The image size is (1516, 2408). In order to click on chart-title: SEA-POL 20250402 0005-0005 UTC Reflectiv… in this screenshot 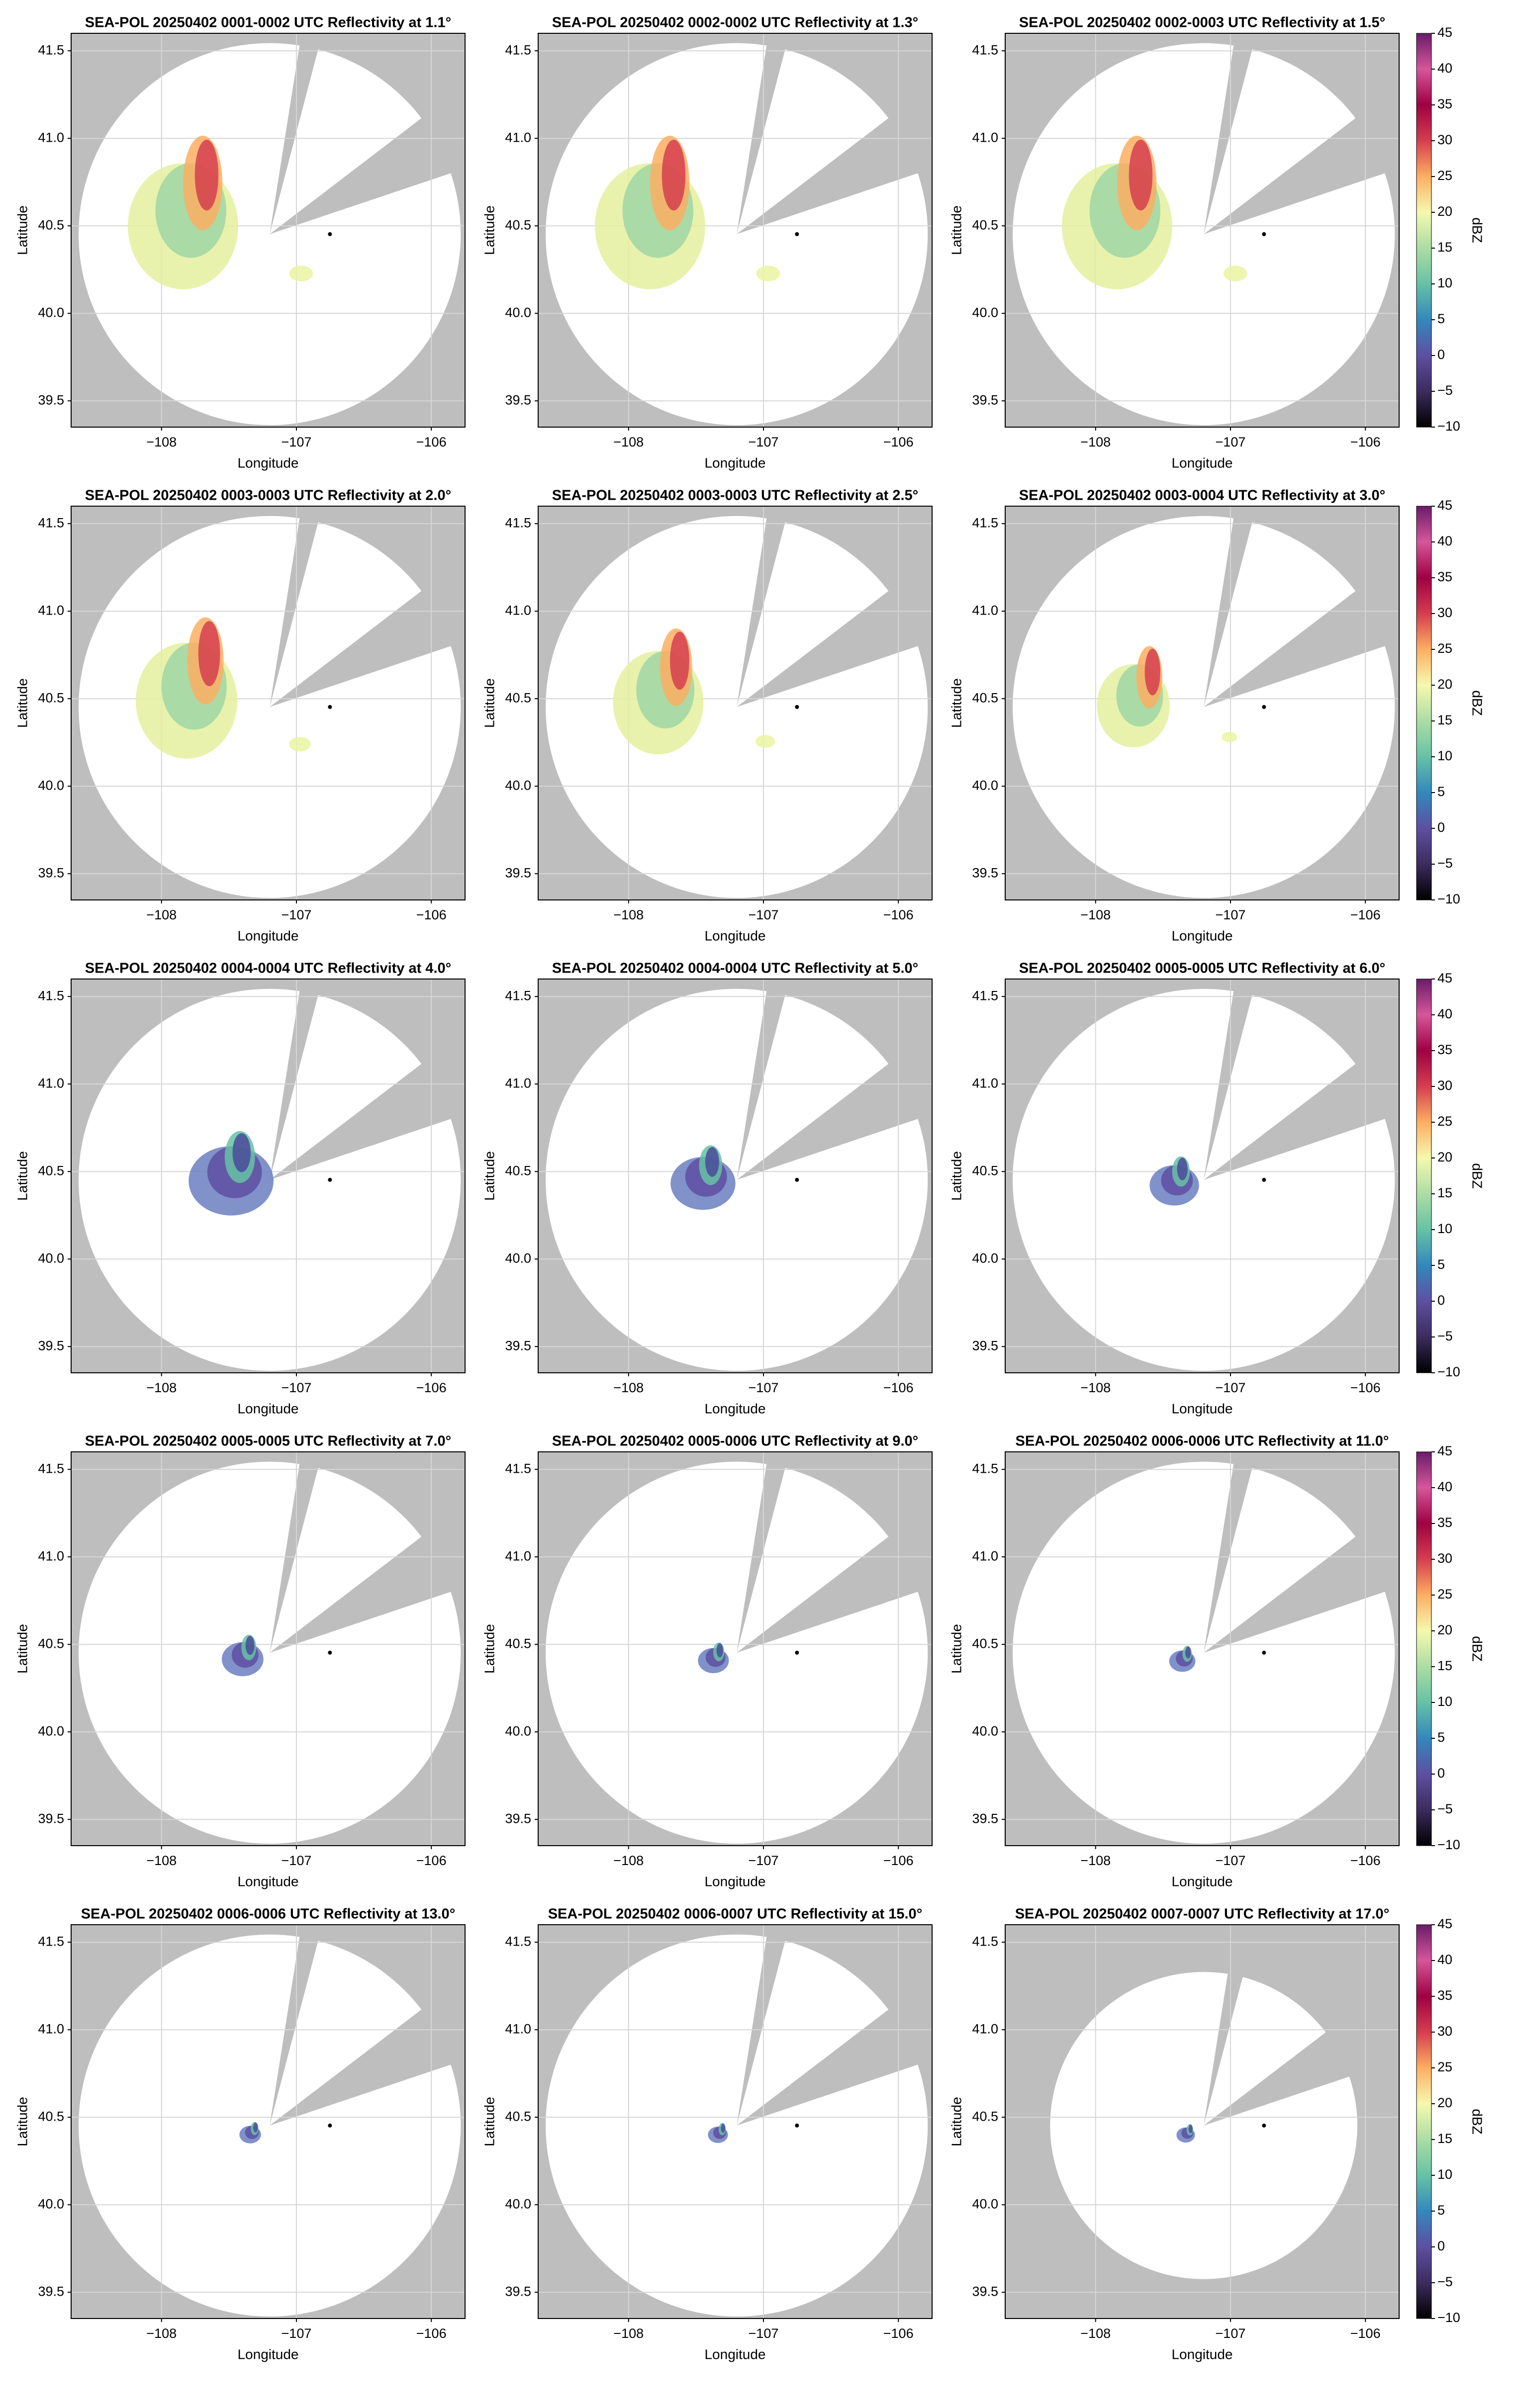, I will do `click(268, 1441)`.